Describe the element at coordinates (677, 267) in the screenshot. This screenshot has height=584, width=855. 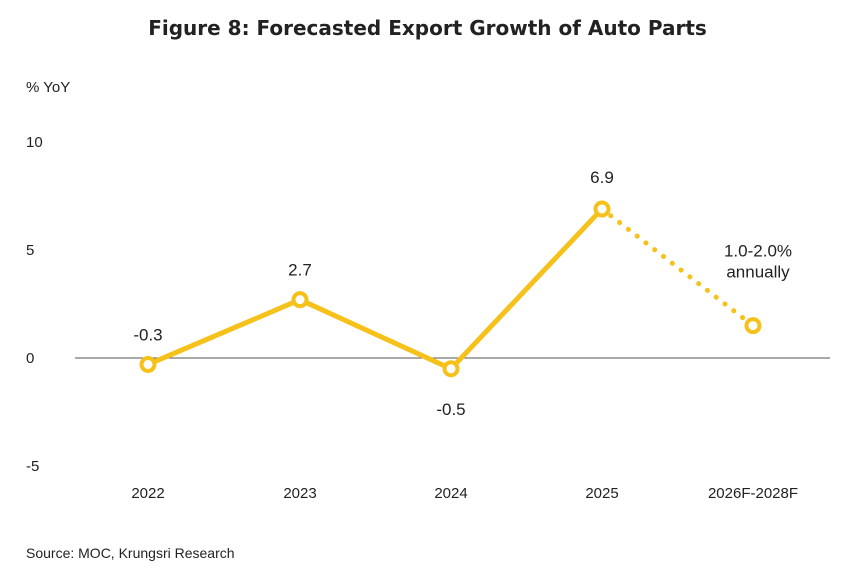
I see `forecast-segment-dotted` at that location.